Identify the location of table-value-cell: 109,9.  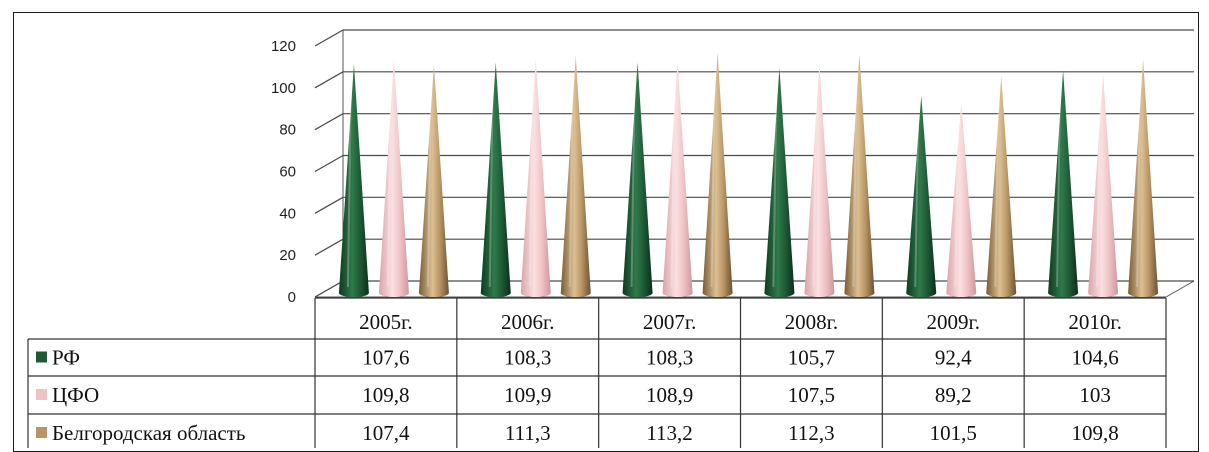
(527, 395).